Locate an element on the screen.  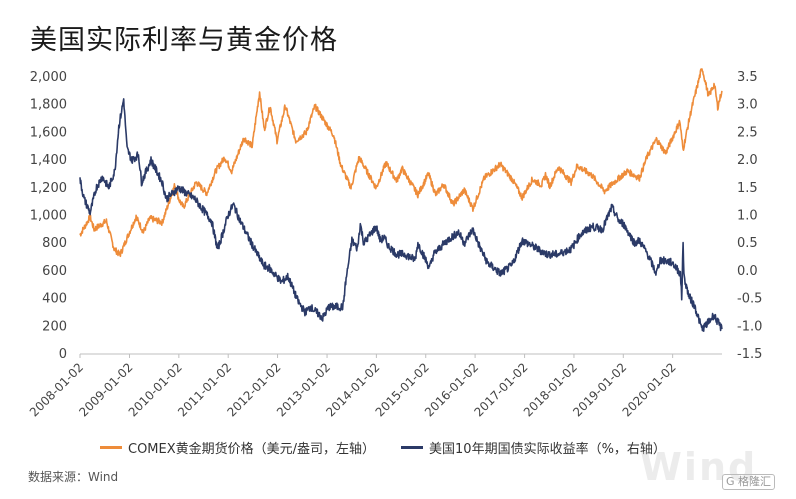
y-left-tick-label: 800 is located at coordinates (54, 243).